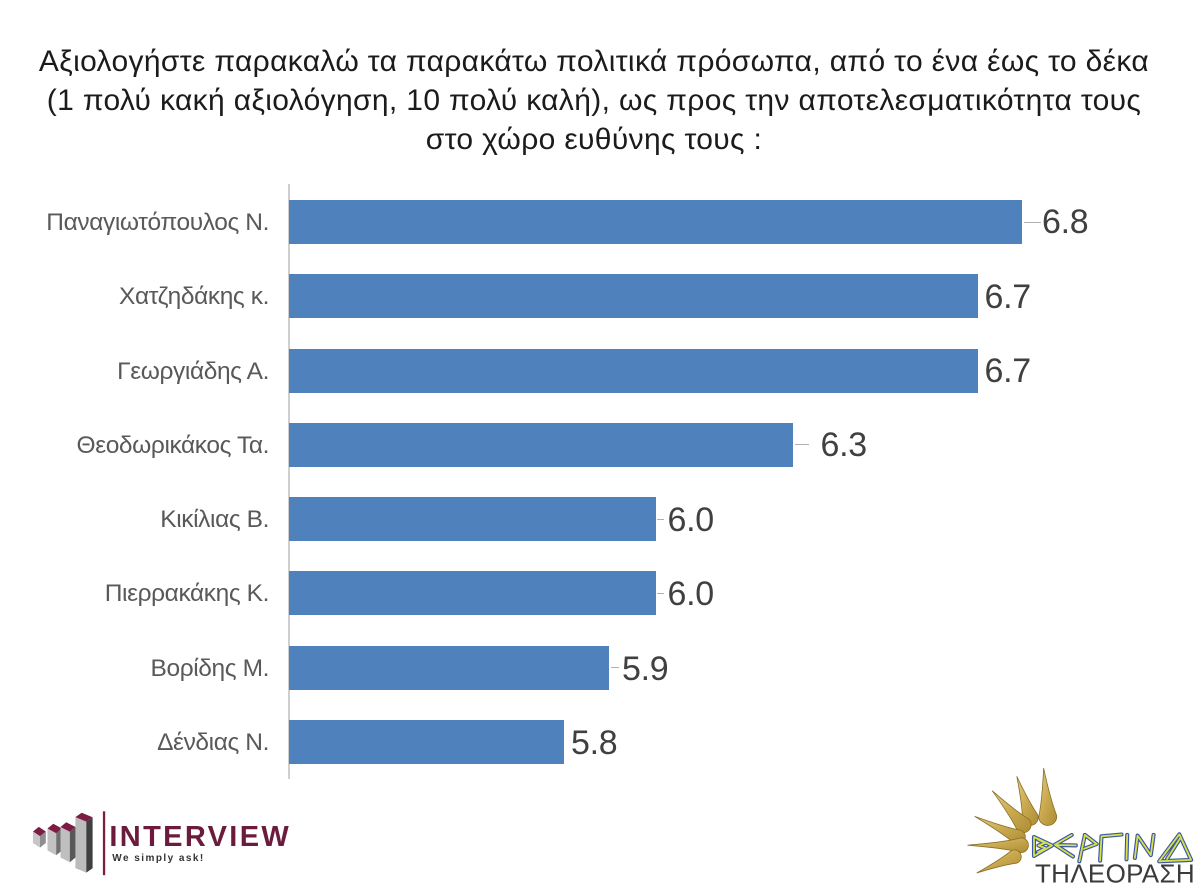 The image size is (1196, 889). What do you see at coordinates (200, 837) in the screenshot?
I see `svg-text: INTERVIEW` at bounding box center [200, 837].